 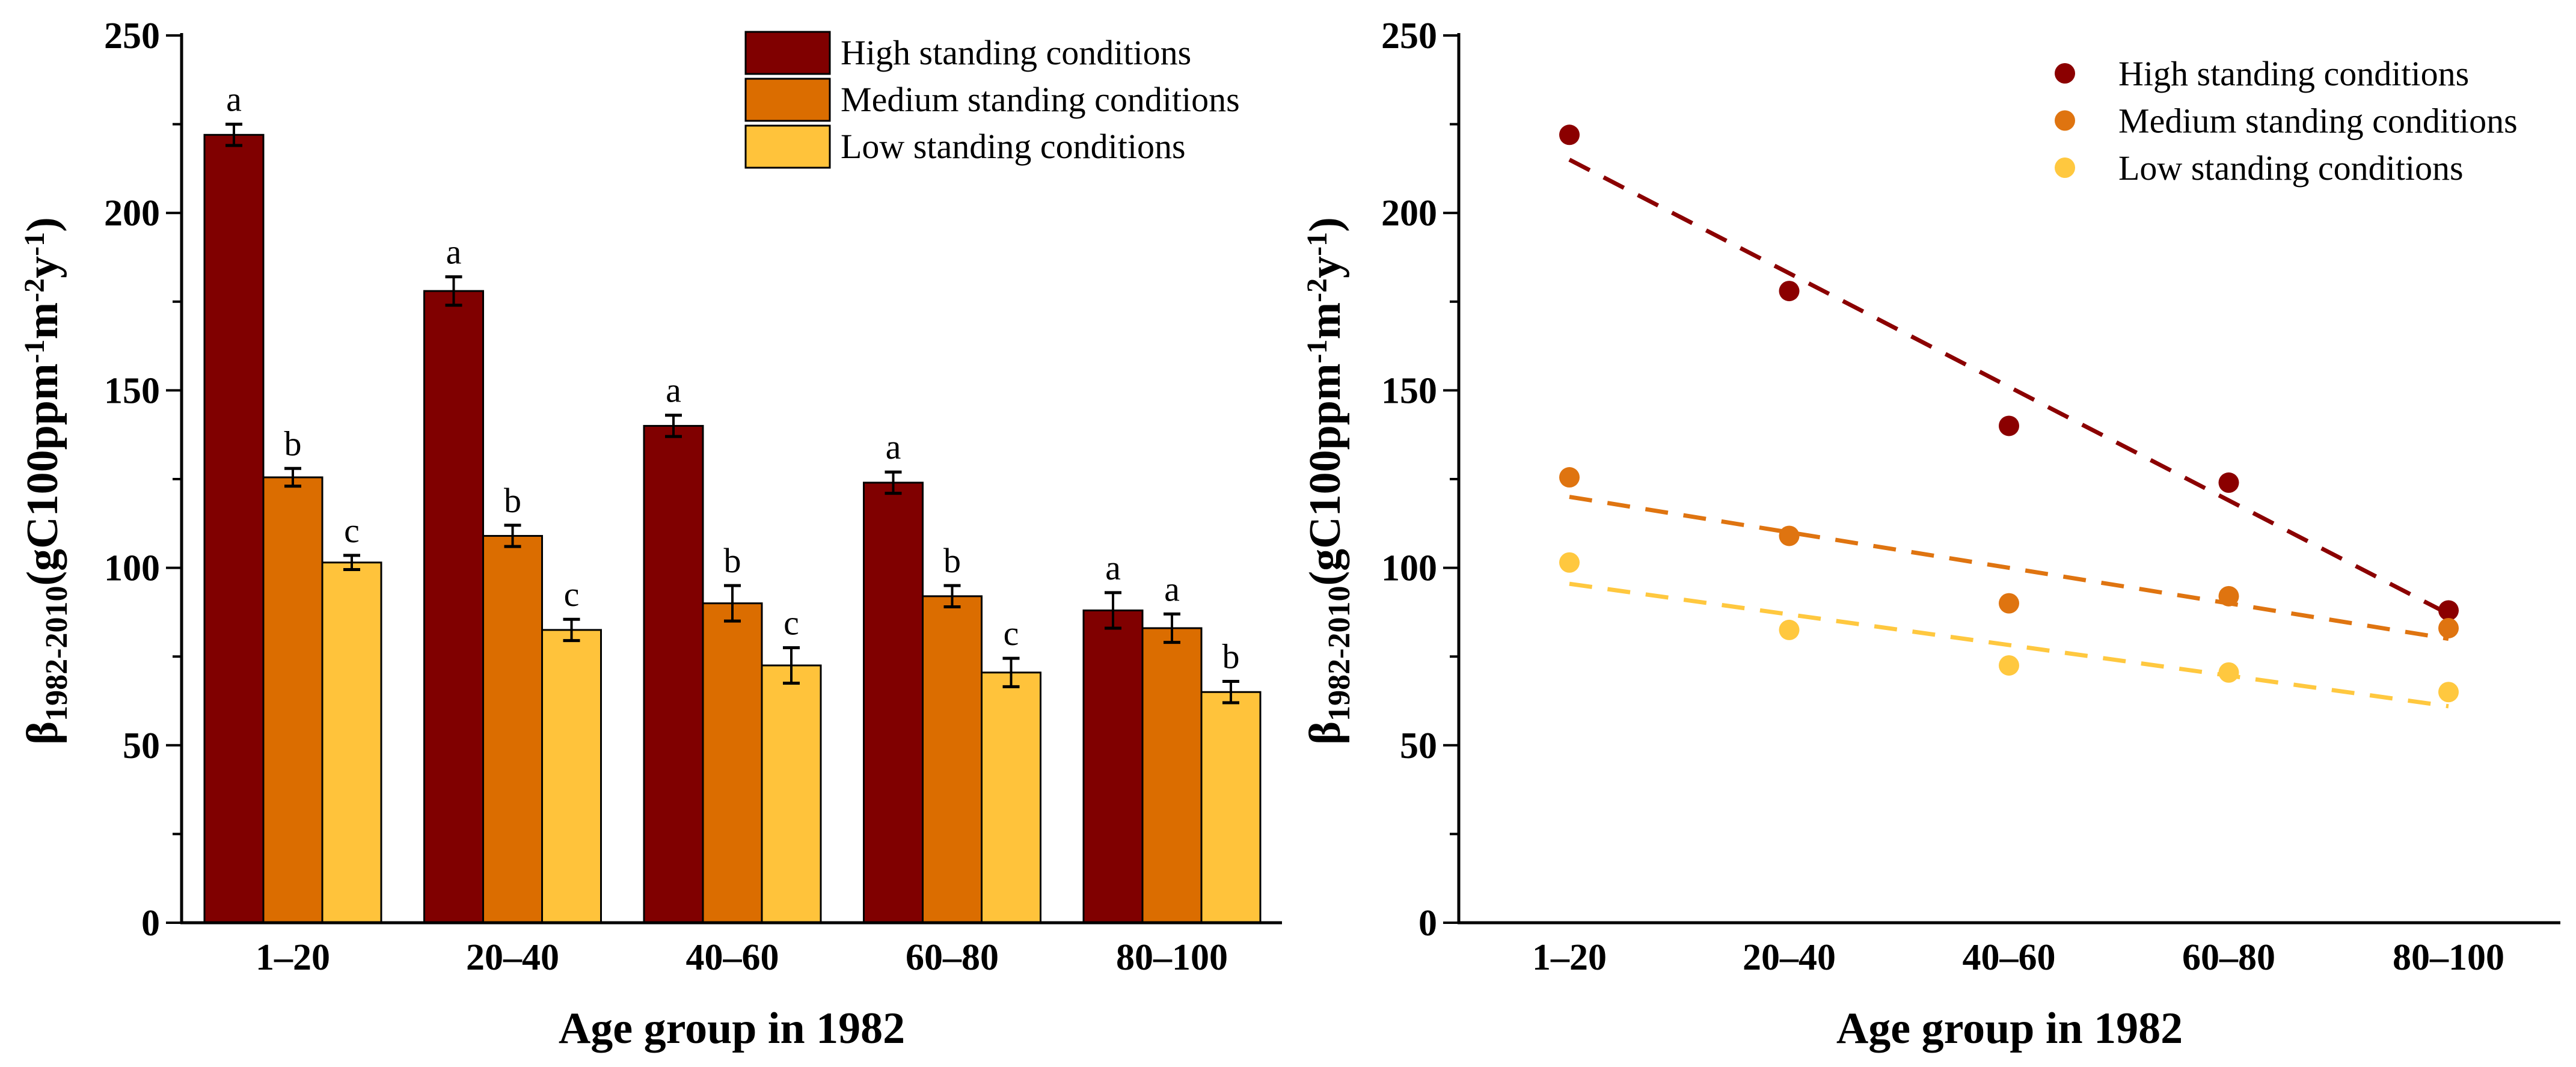 I want to click on y-tick-label: 100, so click(x=1409, y=569).